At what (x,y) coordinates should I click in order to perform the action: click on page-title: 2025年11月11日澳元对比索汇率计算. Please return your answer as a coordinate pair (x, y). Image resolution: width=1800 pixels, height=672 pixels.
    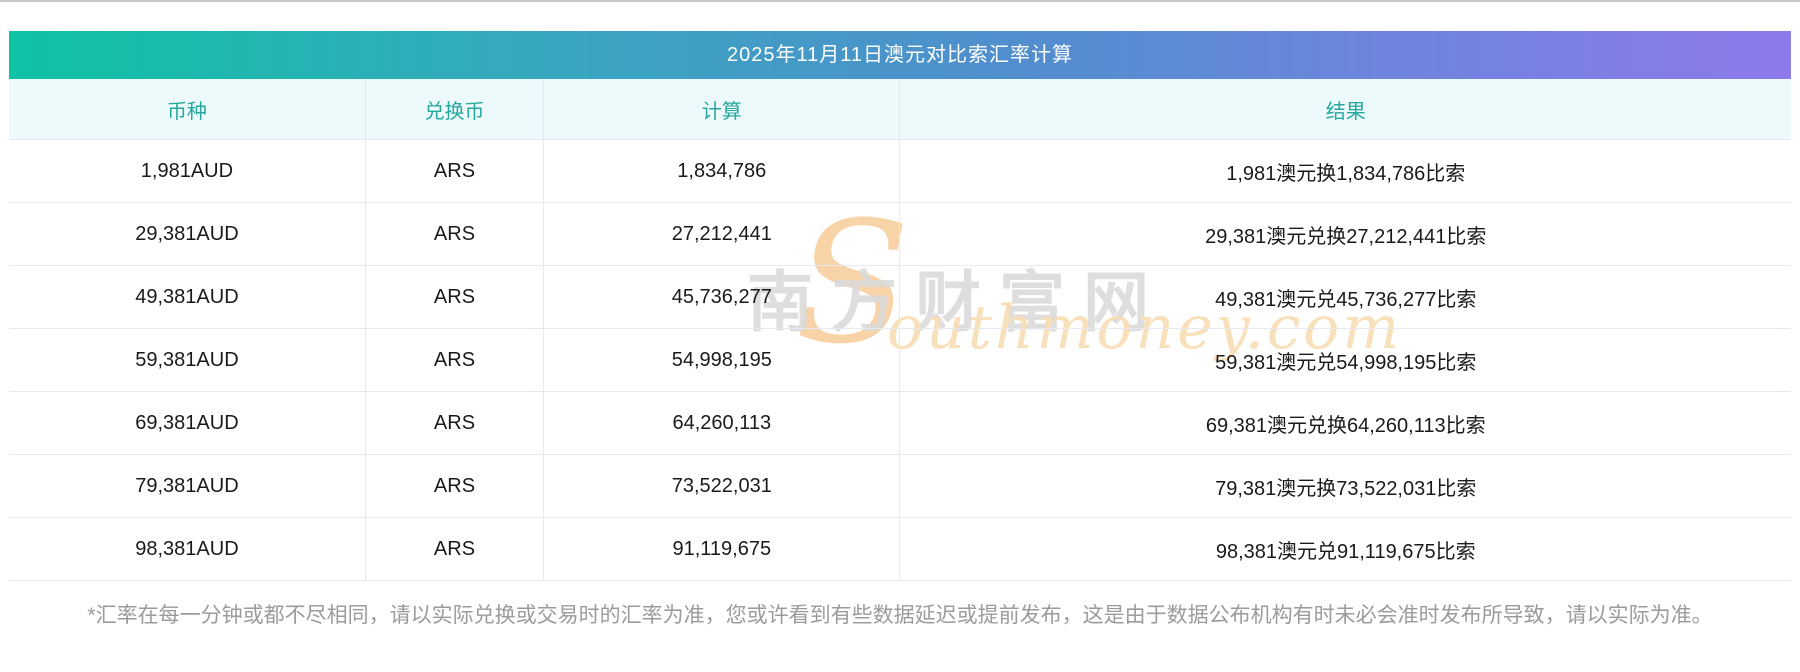
    Looking at the image, I should click on (900, 55).